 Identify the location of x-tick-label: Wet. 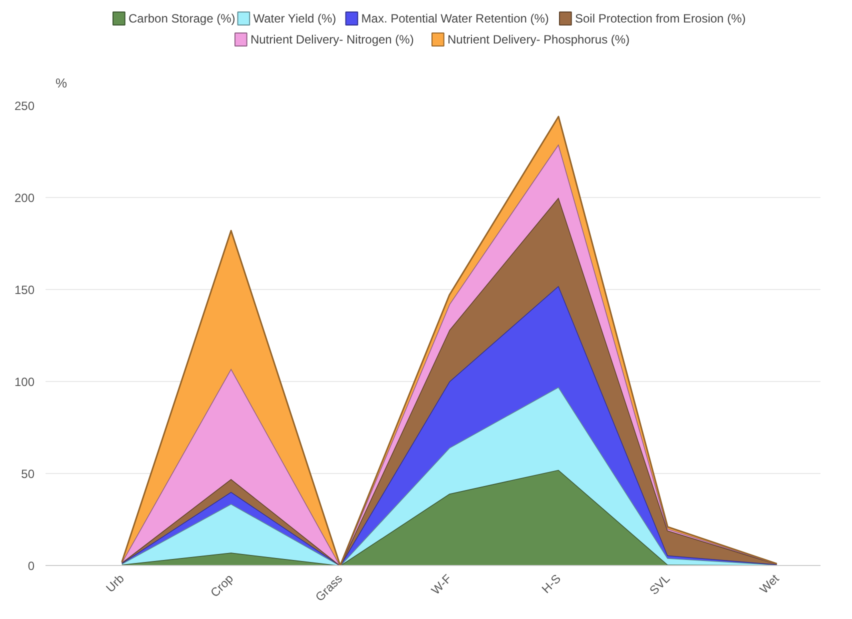
(769, 583).